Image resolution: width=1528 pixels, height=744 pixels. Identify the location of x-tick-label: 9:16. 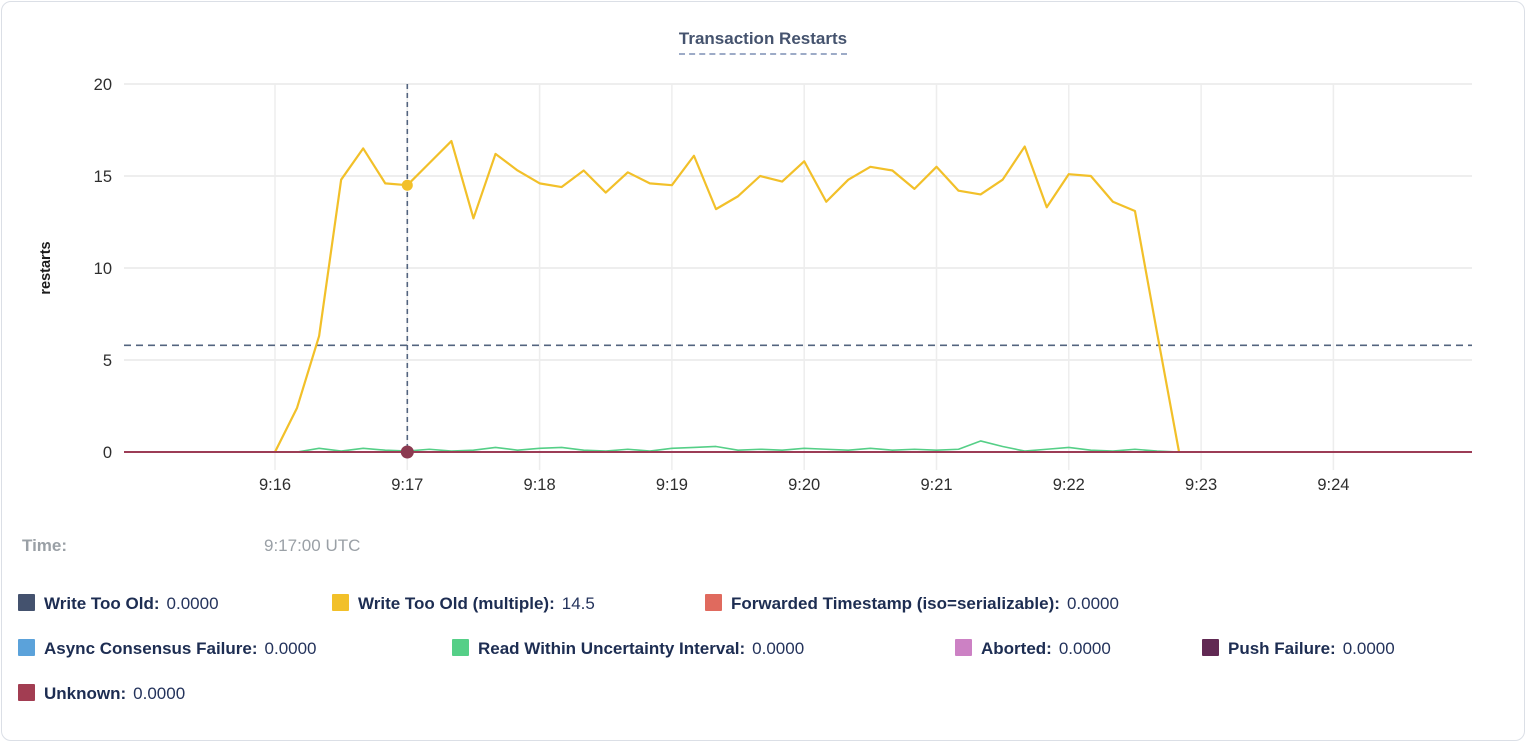
(275, 485).